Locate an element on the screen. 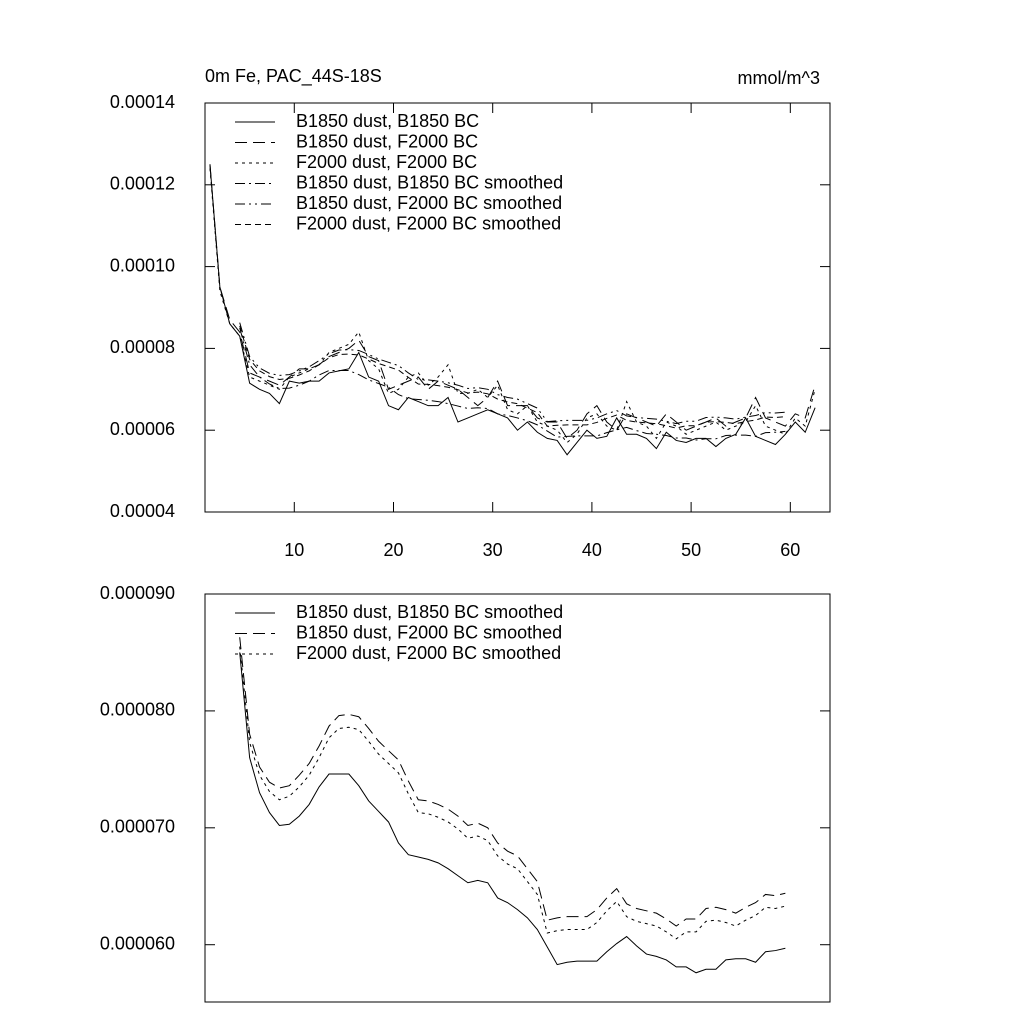 This screenshot has width=1024, height=1024. y-tick-label: 0.00010 is located at coordinates (142, 265).